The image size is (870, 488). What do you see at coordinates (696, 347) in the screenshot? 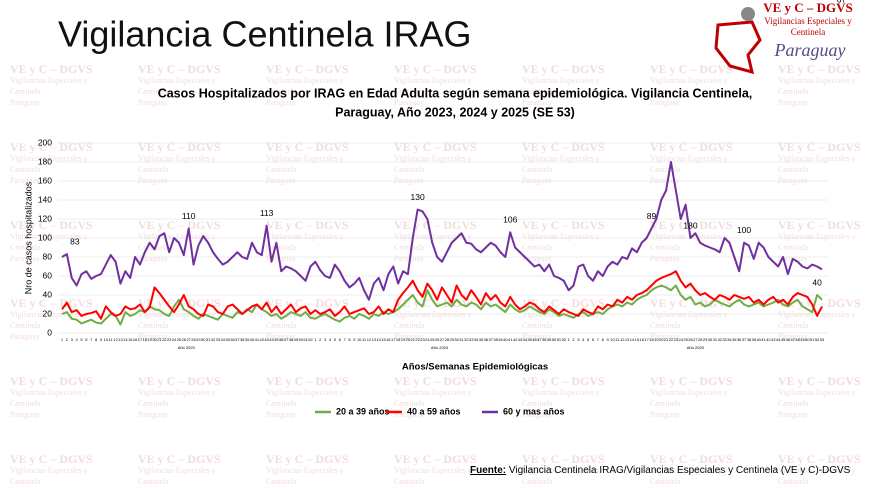
I see `x-group-label: Año 2025` at bounding box center [696, 347].